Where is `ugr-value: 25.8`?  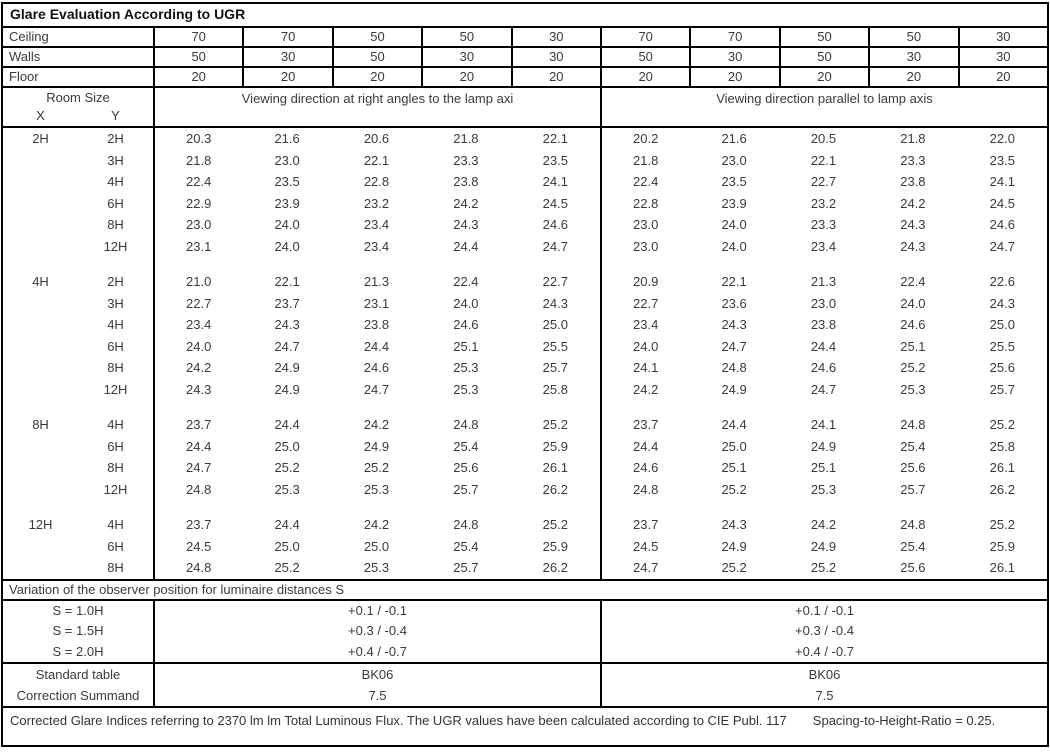
ugr-value: 25.8 is located at coordinates (1002, 446).